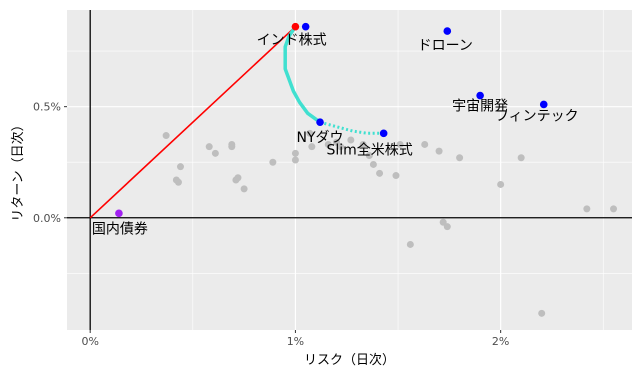  Describe the element at coordinates (120, 229) in the screenshot. I see `point-label: 国内債券` at that location.